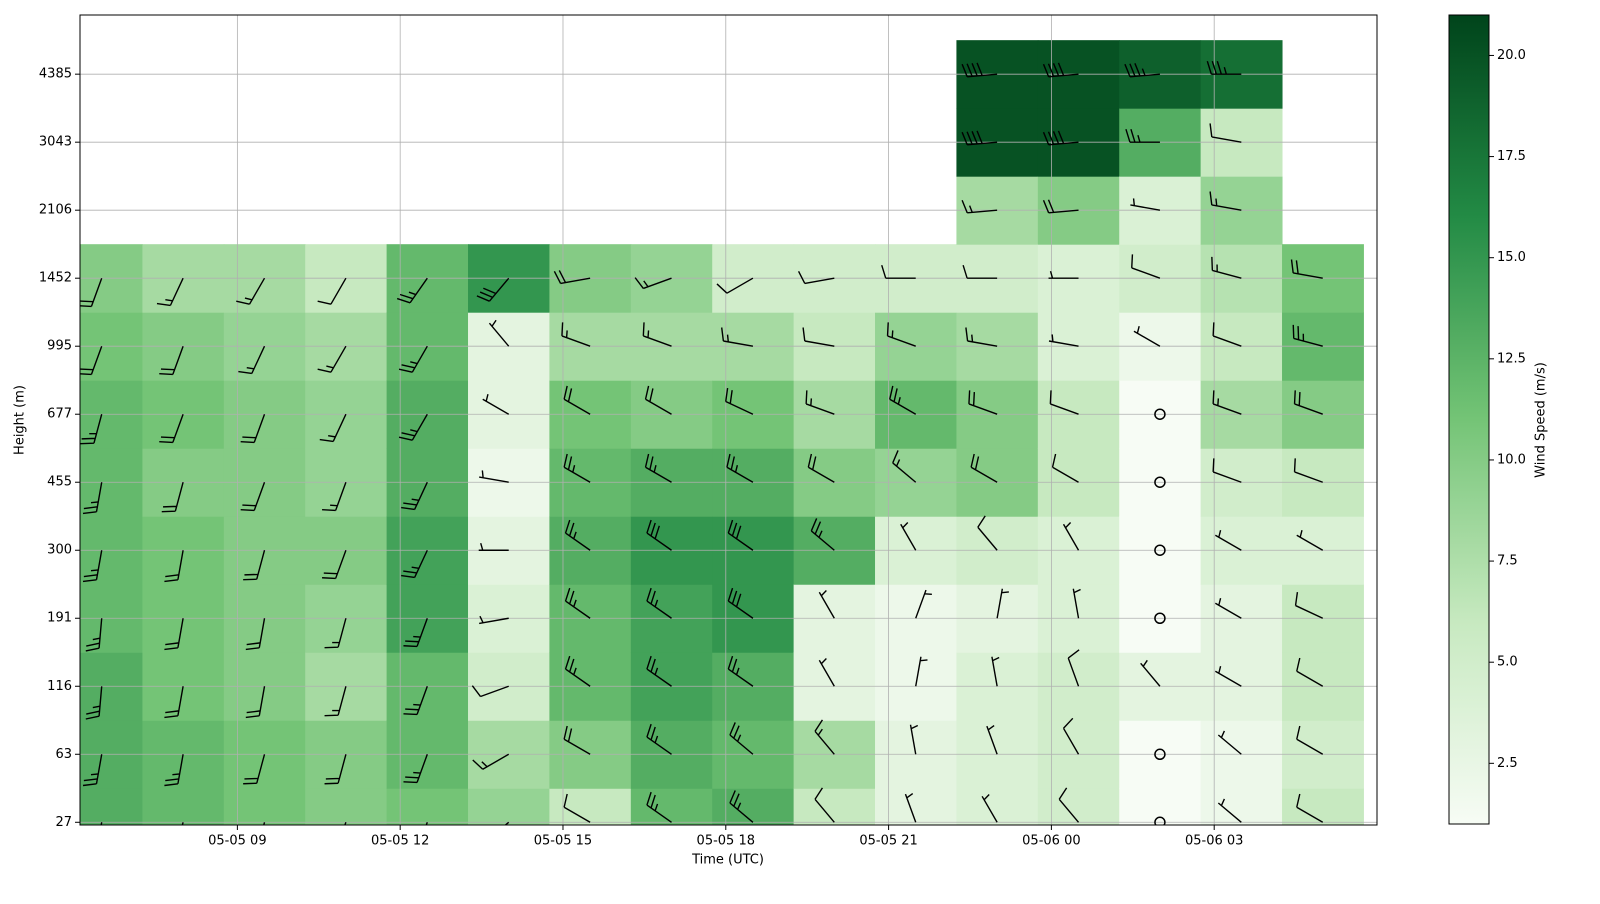 The width and height of the screenshot is (1600, 904). I want to click on y-tick-label: 116, so click(59, 686).